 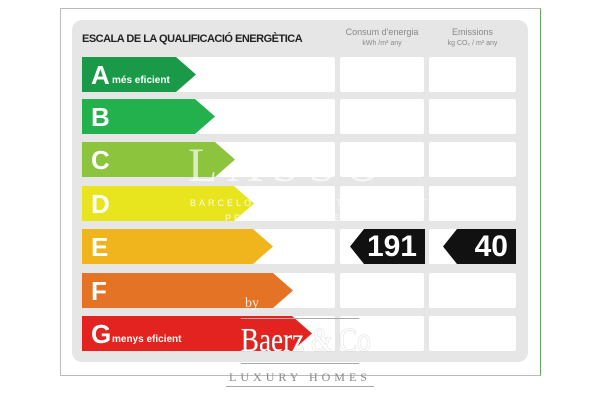 I want to click on rating-arrow-c: C, so click(x=158, y=159).